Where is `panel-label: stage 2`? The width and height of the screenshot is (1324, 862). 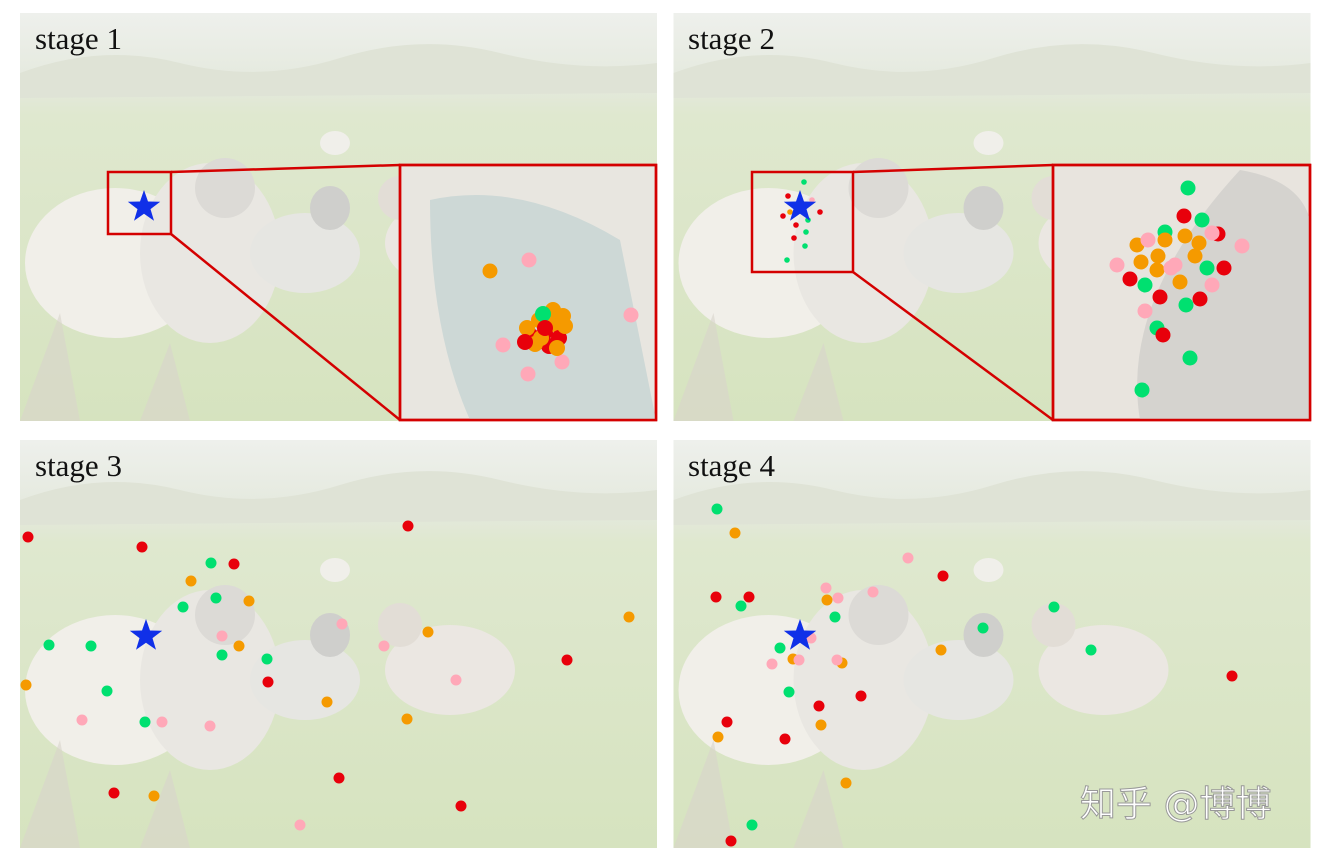
panel-label: stage 2 is located at coordinates (731, 38).